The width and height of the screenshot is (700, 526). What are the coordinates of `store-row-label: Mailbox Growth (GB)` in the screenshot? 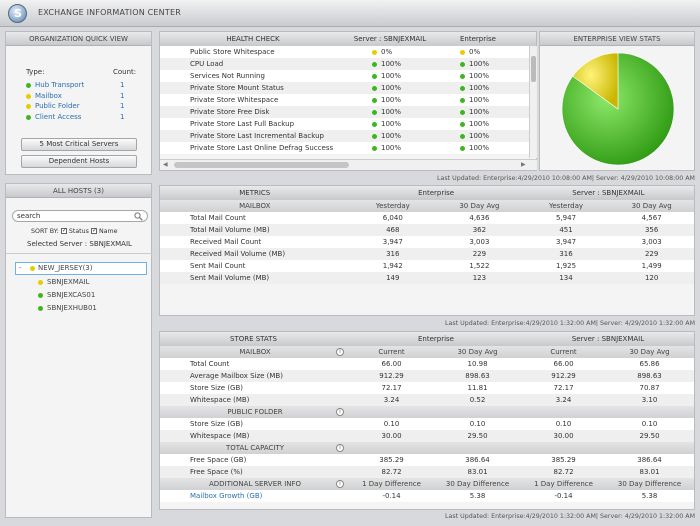 It's located at (255, 496).